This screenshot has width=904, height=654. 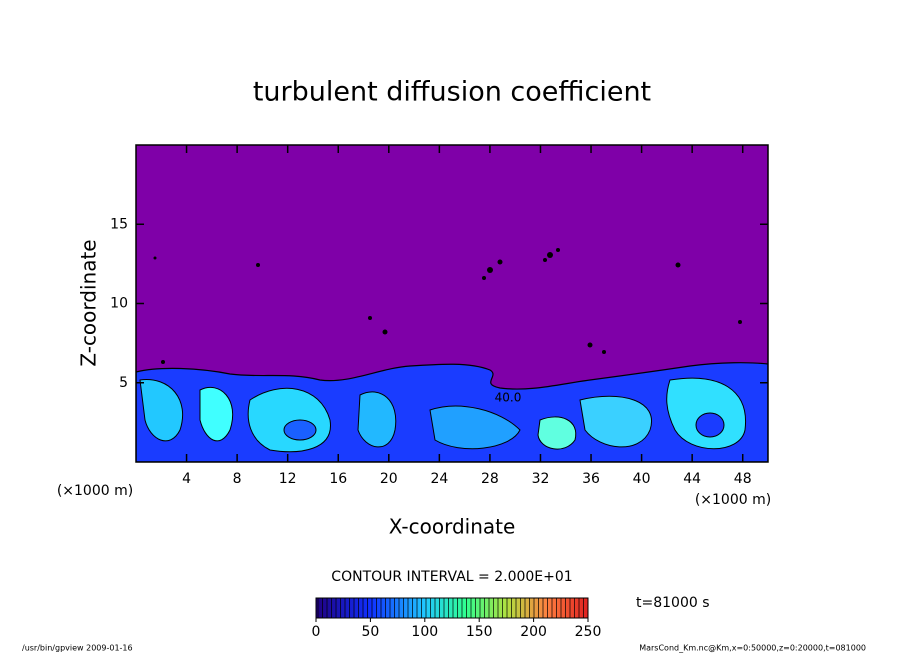 What do you see at coordinates (119, 224) in the screenshot?
I see `y-tick-label: 15` at bounding box center [119, 224].